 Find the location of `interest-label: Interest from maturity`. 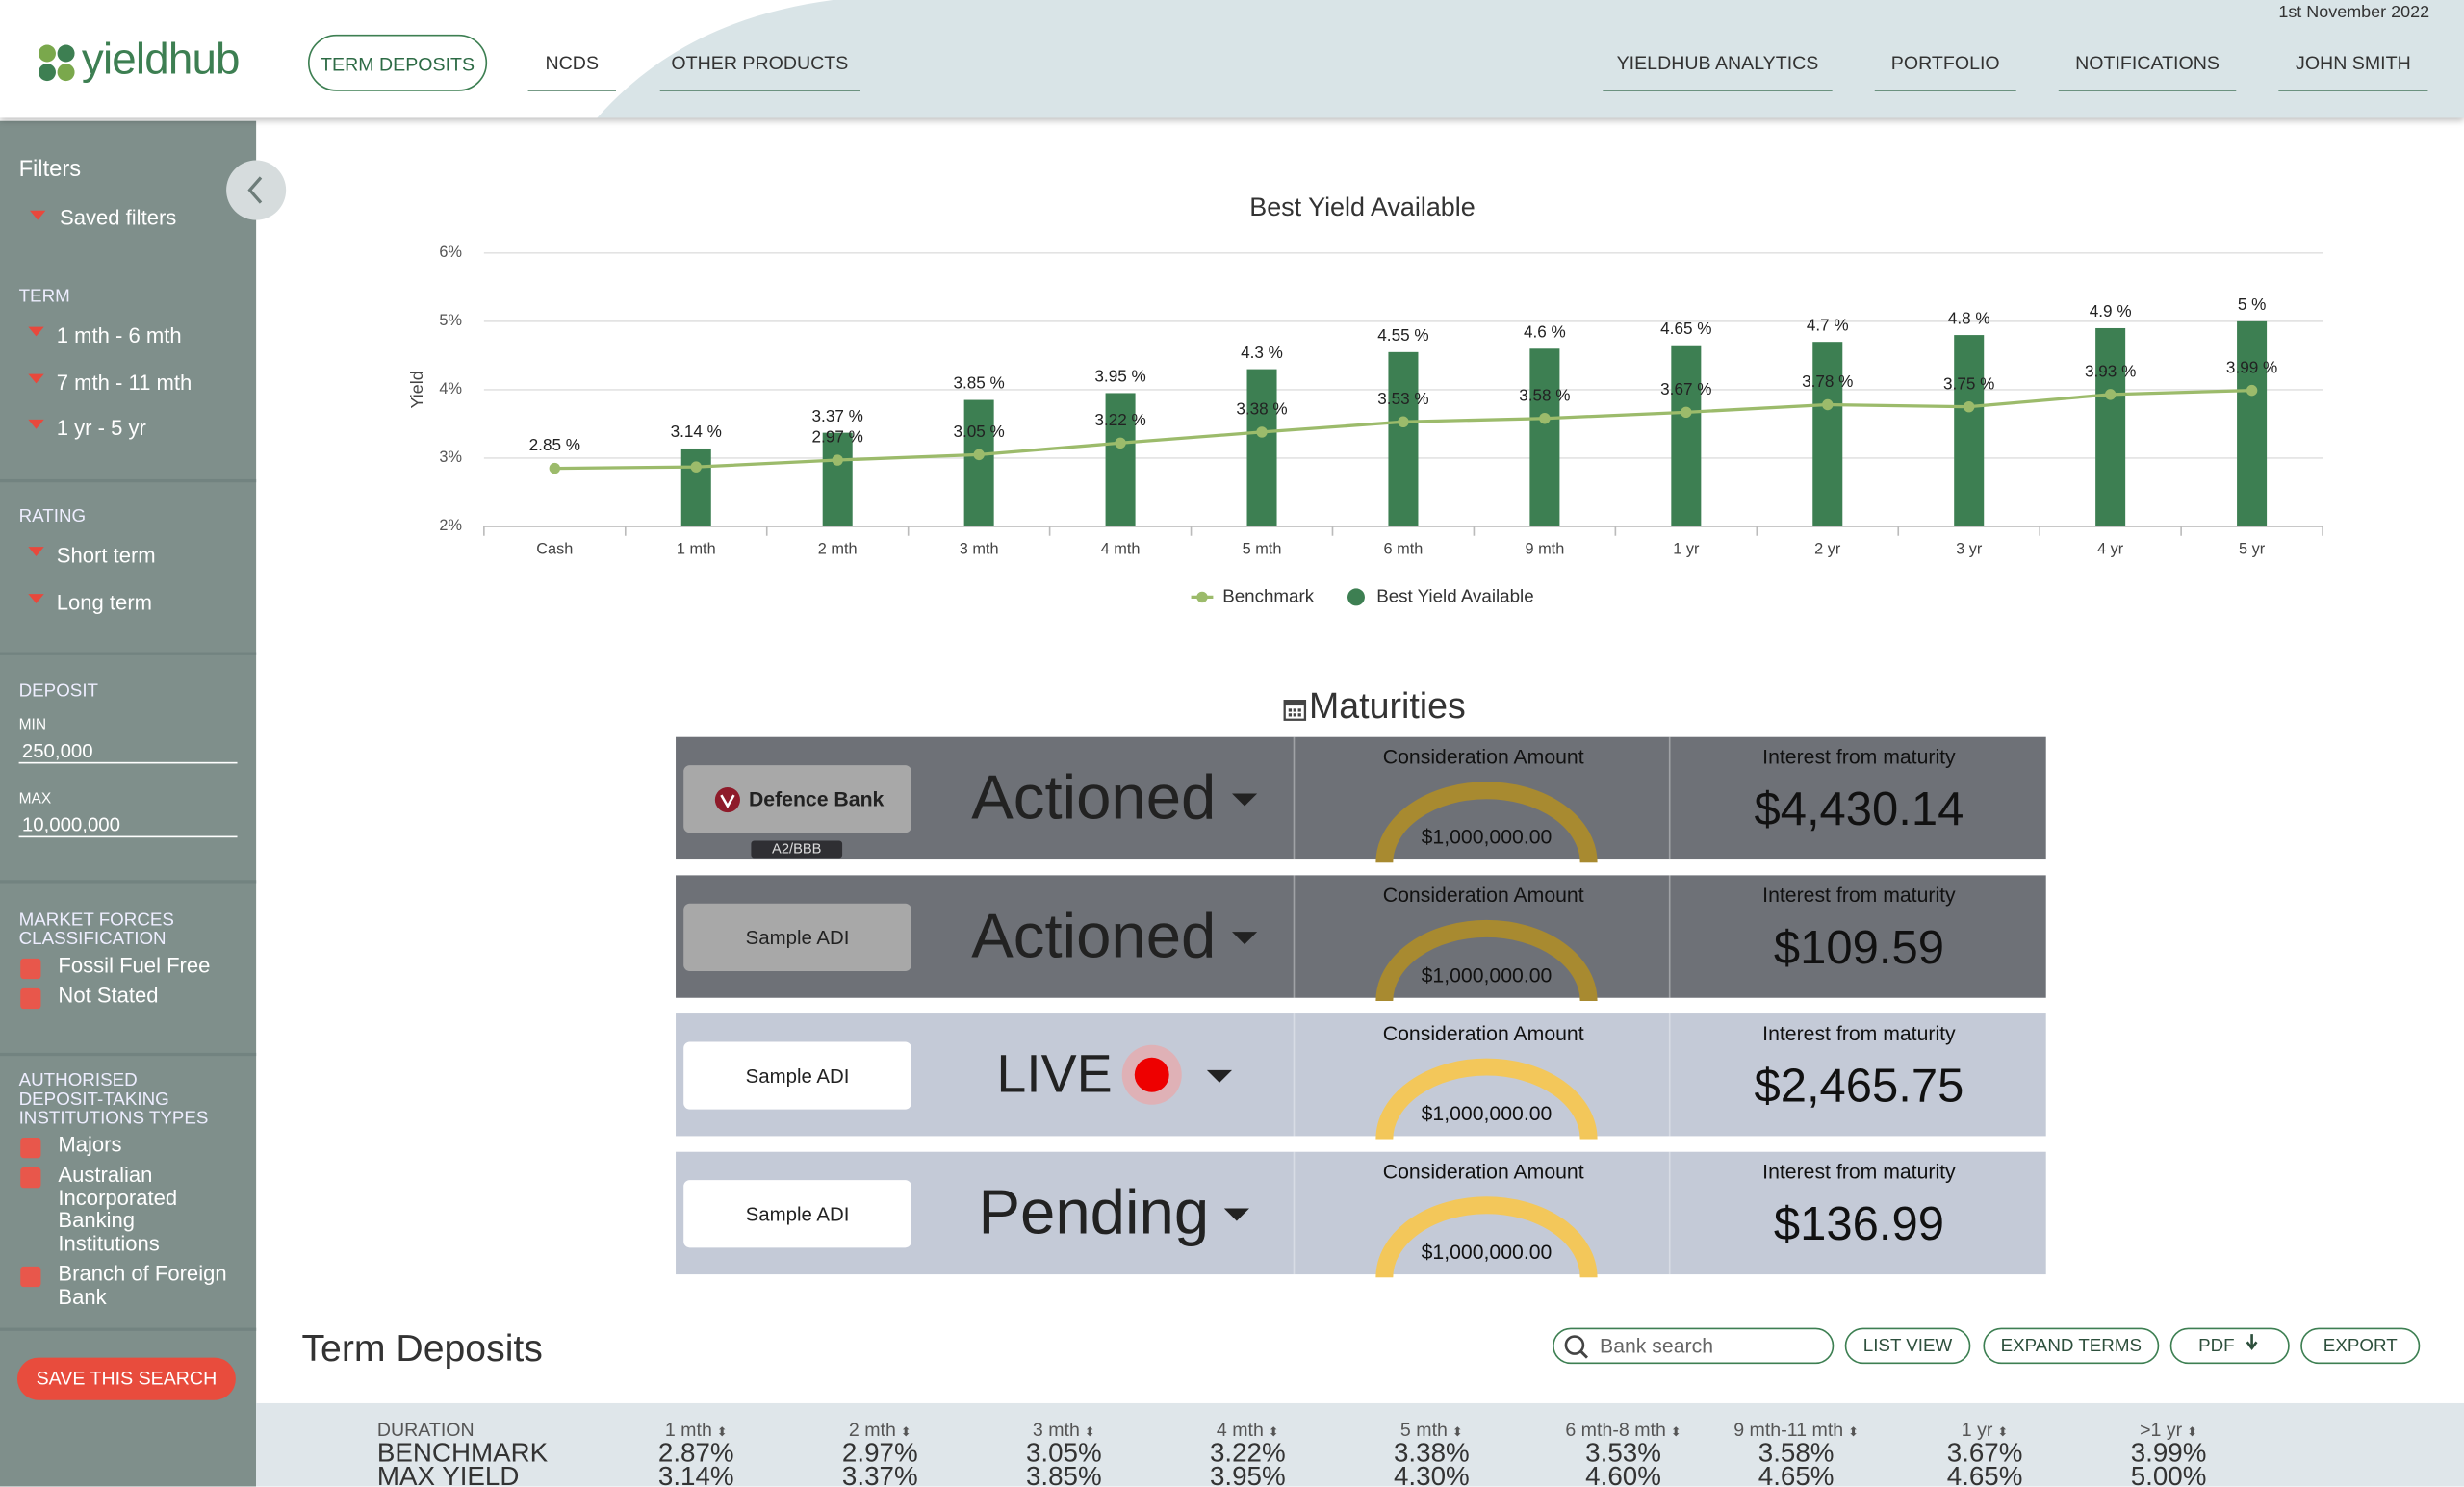

interest-label: Interest from maturity is located at coordinates (1859, 1171).